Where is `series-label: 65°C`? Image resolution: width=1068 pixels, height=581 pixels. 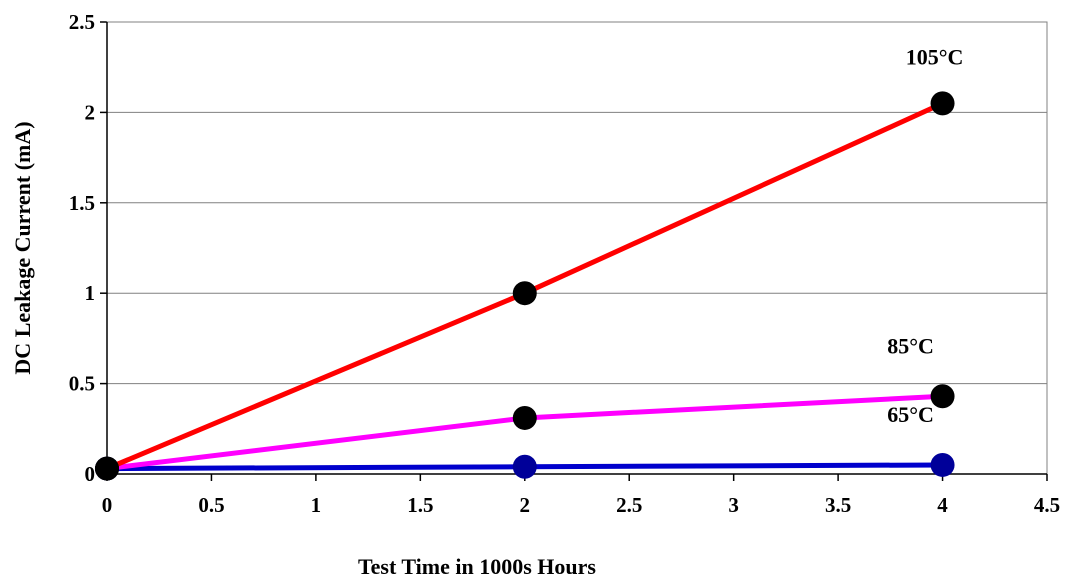
series-label: 65°C is located at coordinates (910, 414).